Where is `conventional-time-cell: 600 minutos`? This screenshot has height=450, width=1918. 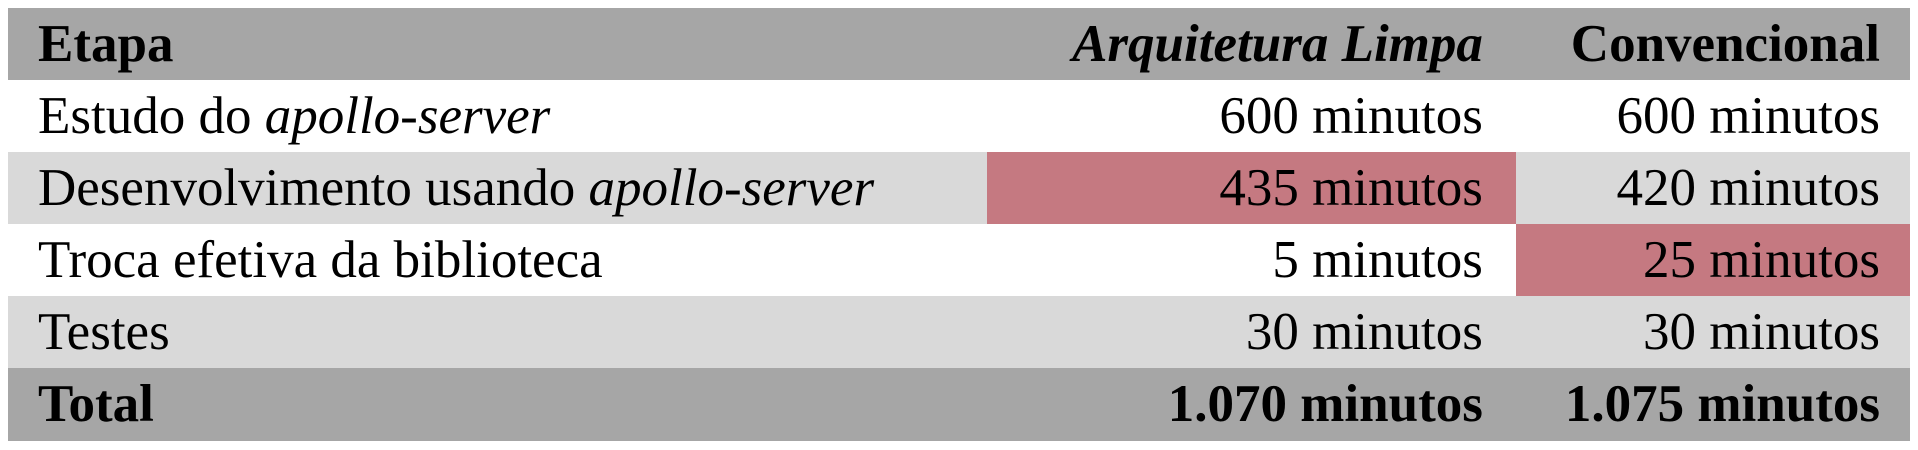 conventional-time-cell: 600 minutos is located at coordinates (1712, 116).